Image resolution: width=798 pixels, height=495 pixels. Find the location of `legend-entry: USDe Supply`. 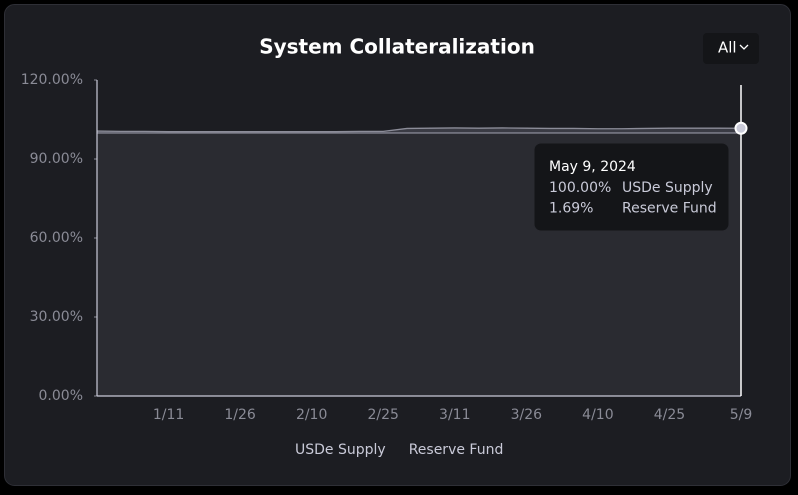

legend-entry: USDe Supply is located at coordinates (340, 450).